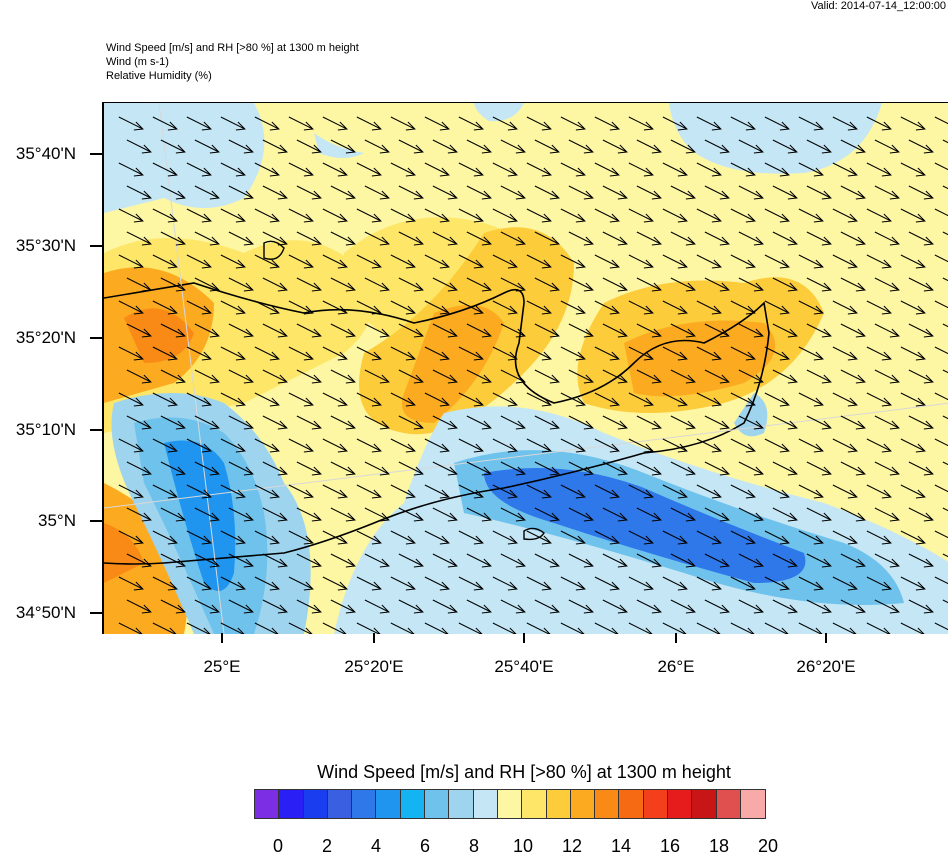  Describe the element at coordinates (878, 6) in the screenshot. I see `valid-time: Valid: 2014-07-14_12:00:00` at that location.